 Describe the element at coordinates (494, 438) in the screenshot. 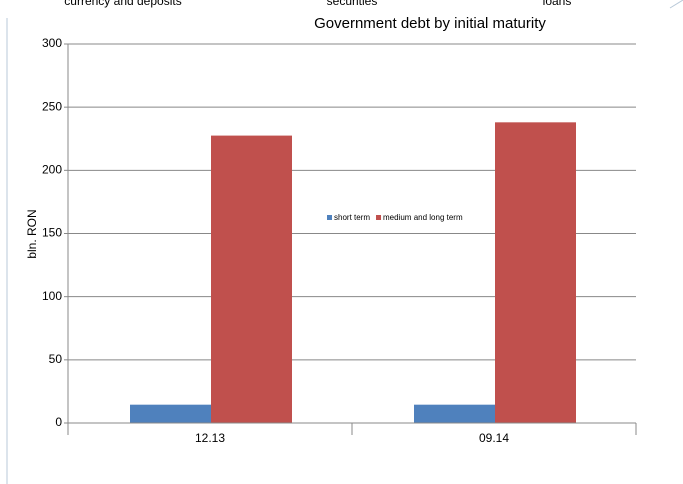

I see `x-tick-label: 09.14` at that location.